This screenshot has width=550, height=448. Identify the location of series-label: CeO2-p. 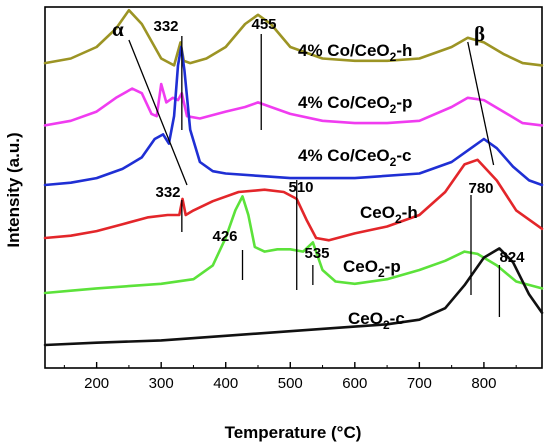
(372, 268).